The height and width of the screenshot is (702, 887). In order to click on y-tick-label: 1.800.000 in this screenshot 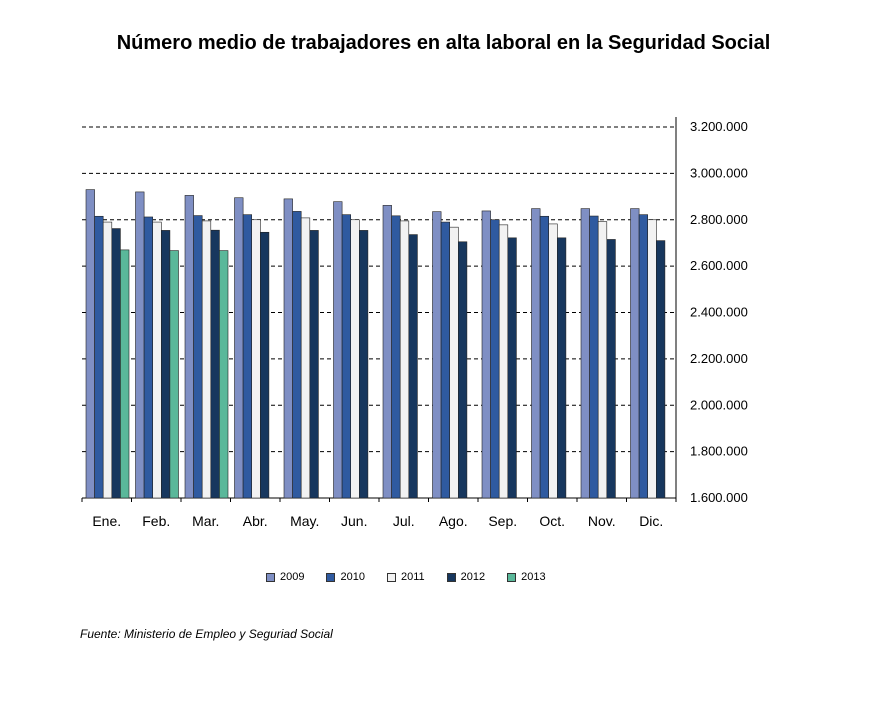, I will do `click(719, 451)`.